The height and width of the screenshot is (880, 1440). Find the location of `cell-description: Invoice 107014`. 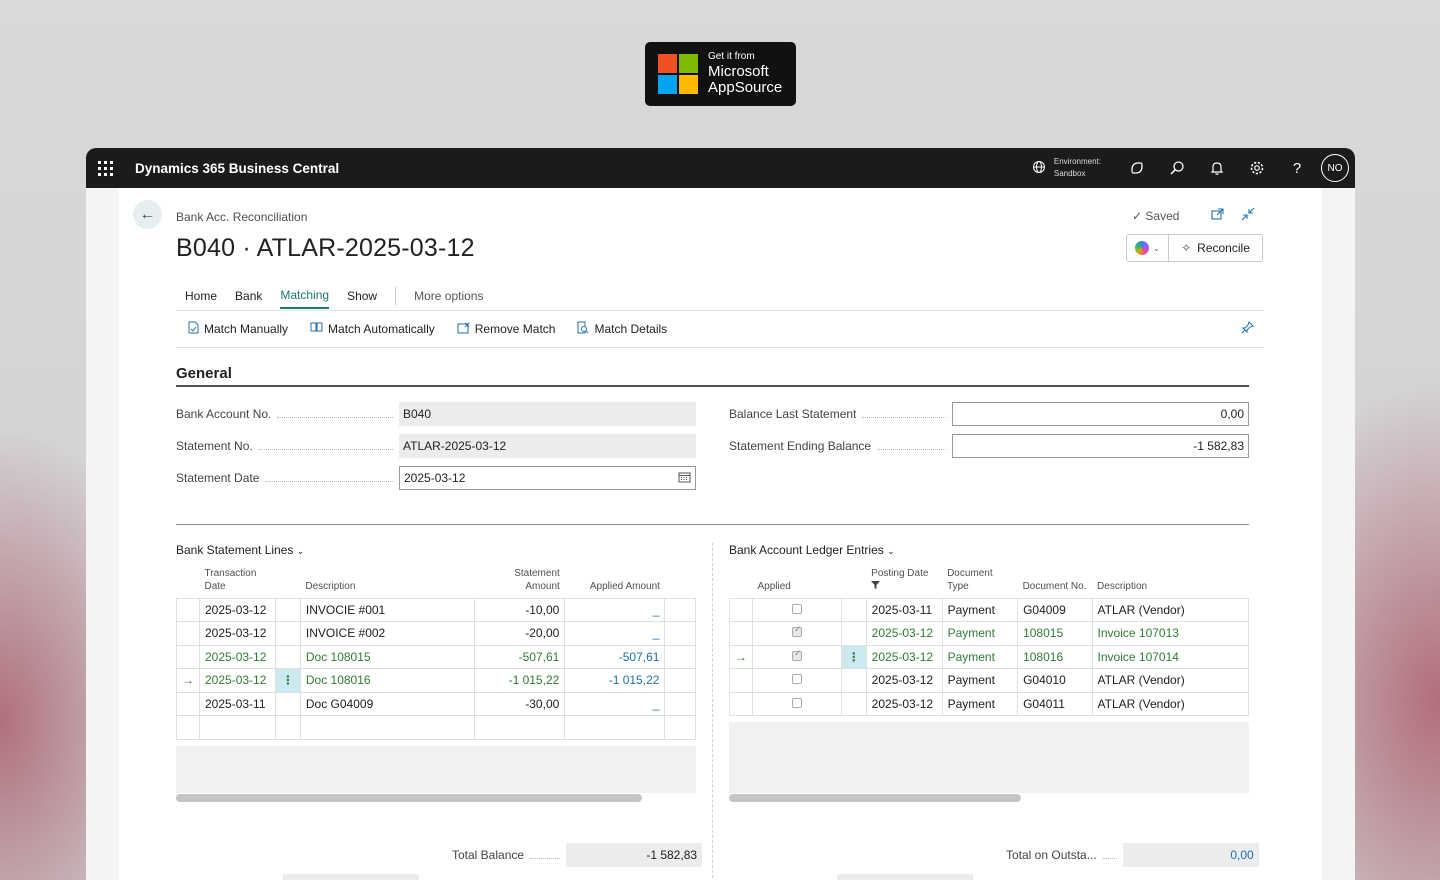

cell-description: Invoice 107014 is located at coordinates (1170, 656).